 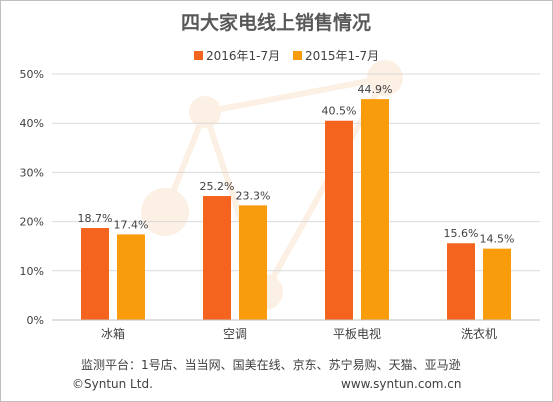 I want to click on category-label: 冰箱, so click(x=113, y=333).